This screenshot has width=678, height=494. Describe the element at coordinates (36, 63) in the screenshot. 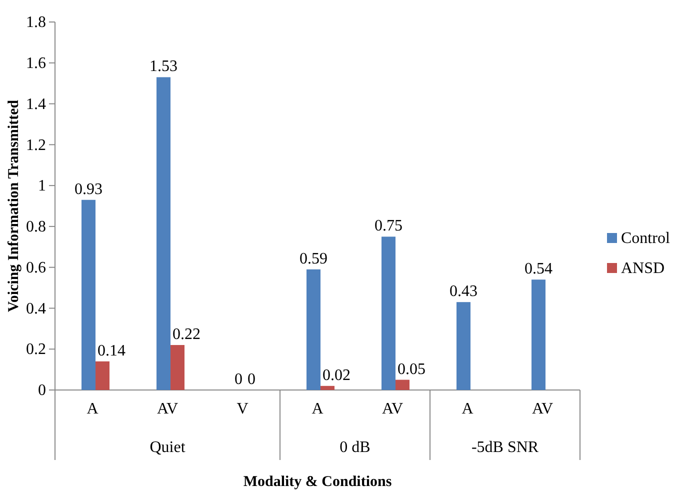

I see `y-tick-label: 1.6` at that location.